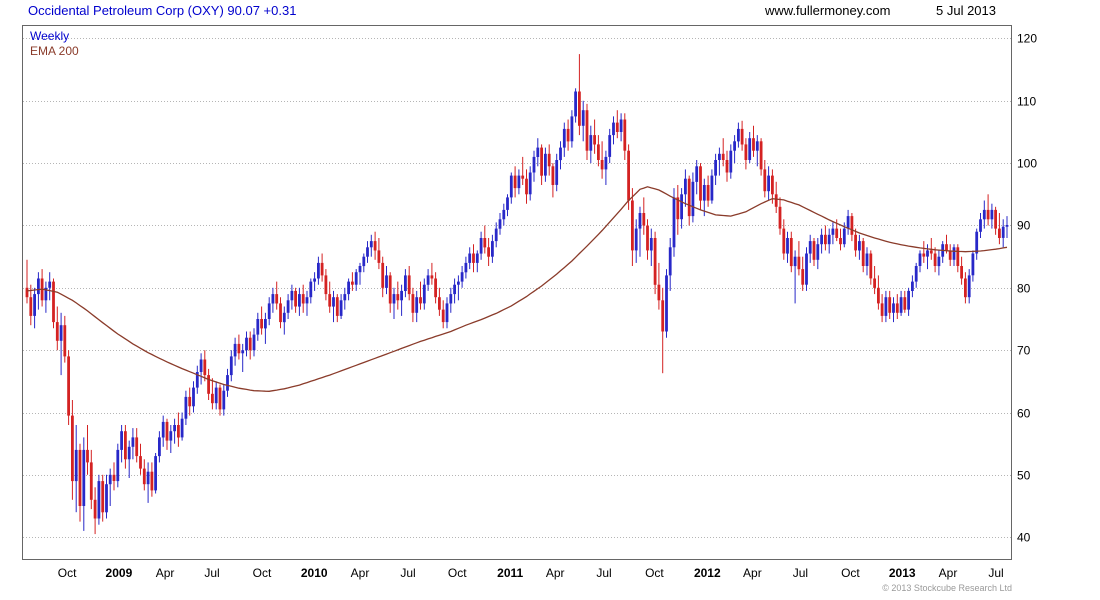 This screenshot has width=1100, height=600. Describe the element at coordinates (510, 573) in the screenshot. I see `x-axis-label: 2011` at that location.